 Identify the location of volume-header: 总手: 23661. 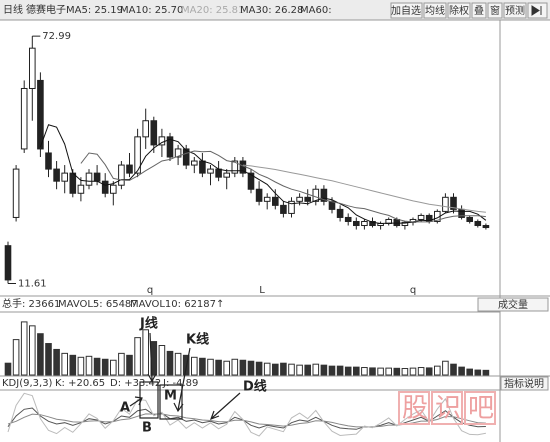
(31, 303).